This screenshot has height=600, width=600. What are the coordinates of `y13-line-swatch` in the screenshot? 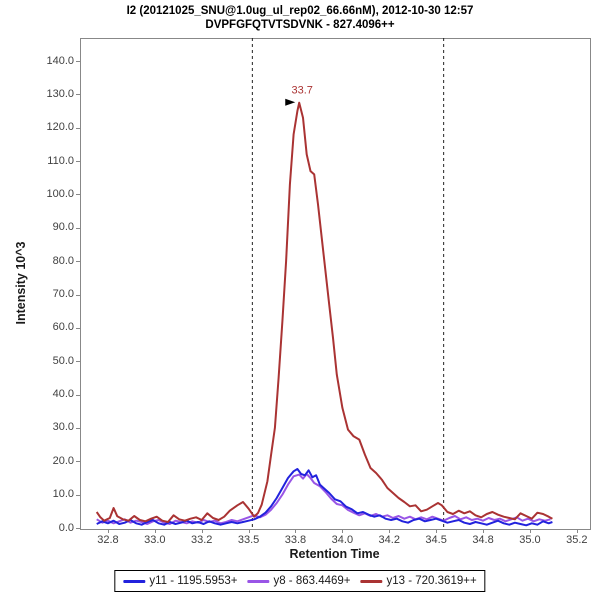 It's located at (371, 581).